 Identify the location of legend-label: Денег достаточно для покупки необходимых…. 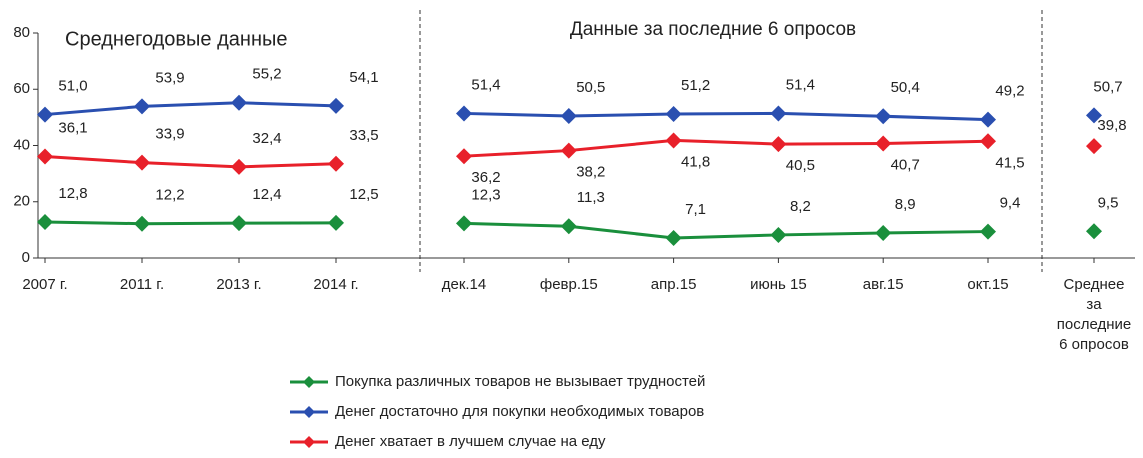
(519, 411).